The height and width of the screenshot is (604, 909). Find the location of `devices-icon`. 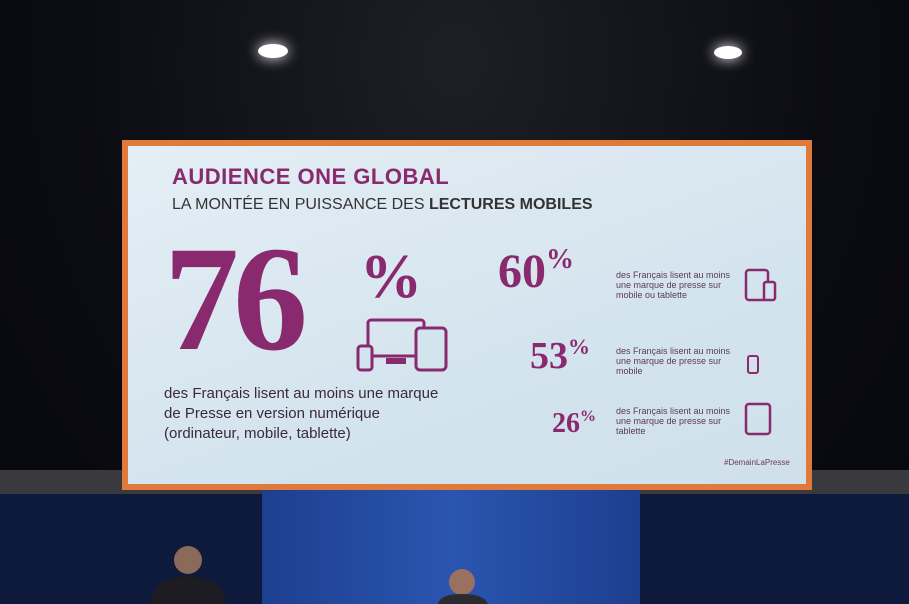

devices-icon is located at coordinates (402, 345).